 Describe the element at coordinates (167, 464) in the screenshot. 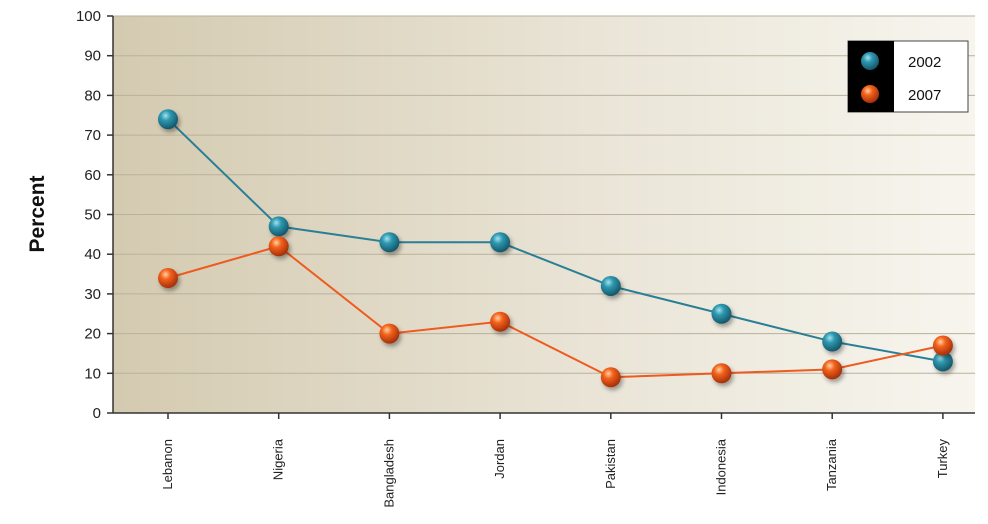

I see `x-tick-label: Lebanon` at that location.